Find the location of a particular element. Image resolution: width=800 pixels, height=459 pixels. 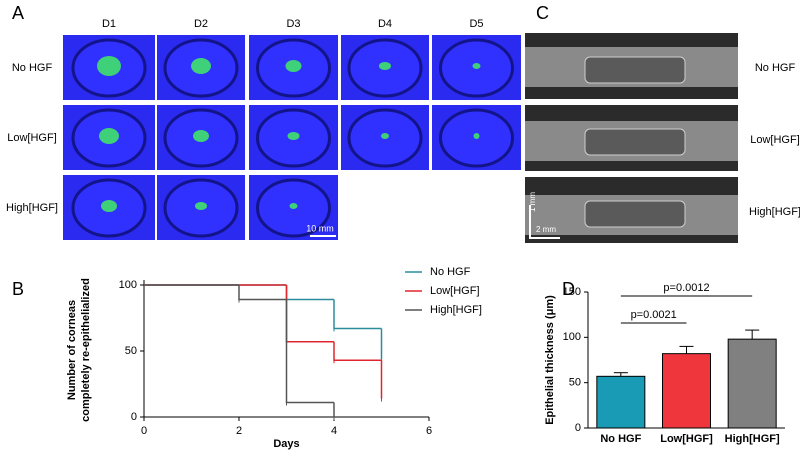

annotation: p=0.0012 is located at coordinates (686, 288).